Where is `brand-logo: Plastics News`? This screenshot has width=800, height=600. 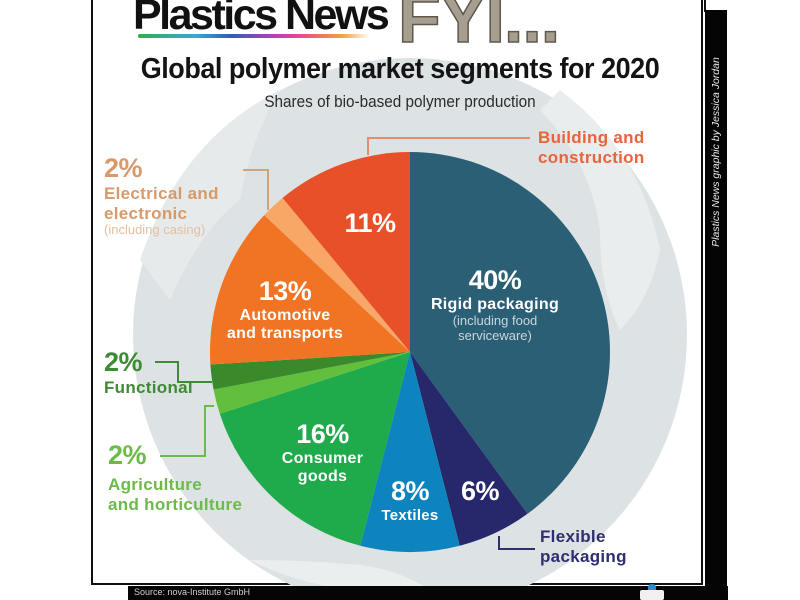 brand-logo: Plastics News is located at coordinates (261, 19).